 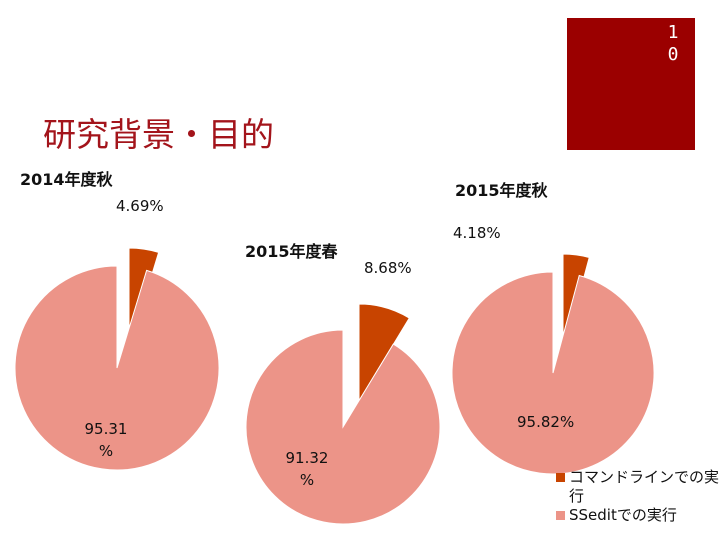 What do you see at coordinates (384, 353) in the screenshot?
I see `pie-slice-2015-spring-cmd` at bounding box center [384, 353].